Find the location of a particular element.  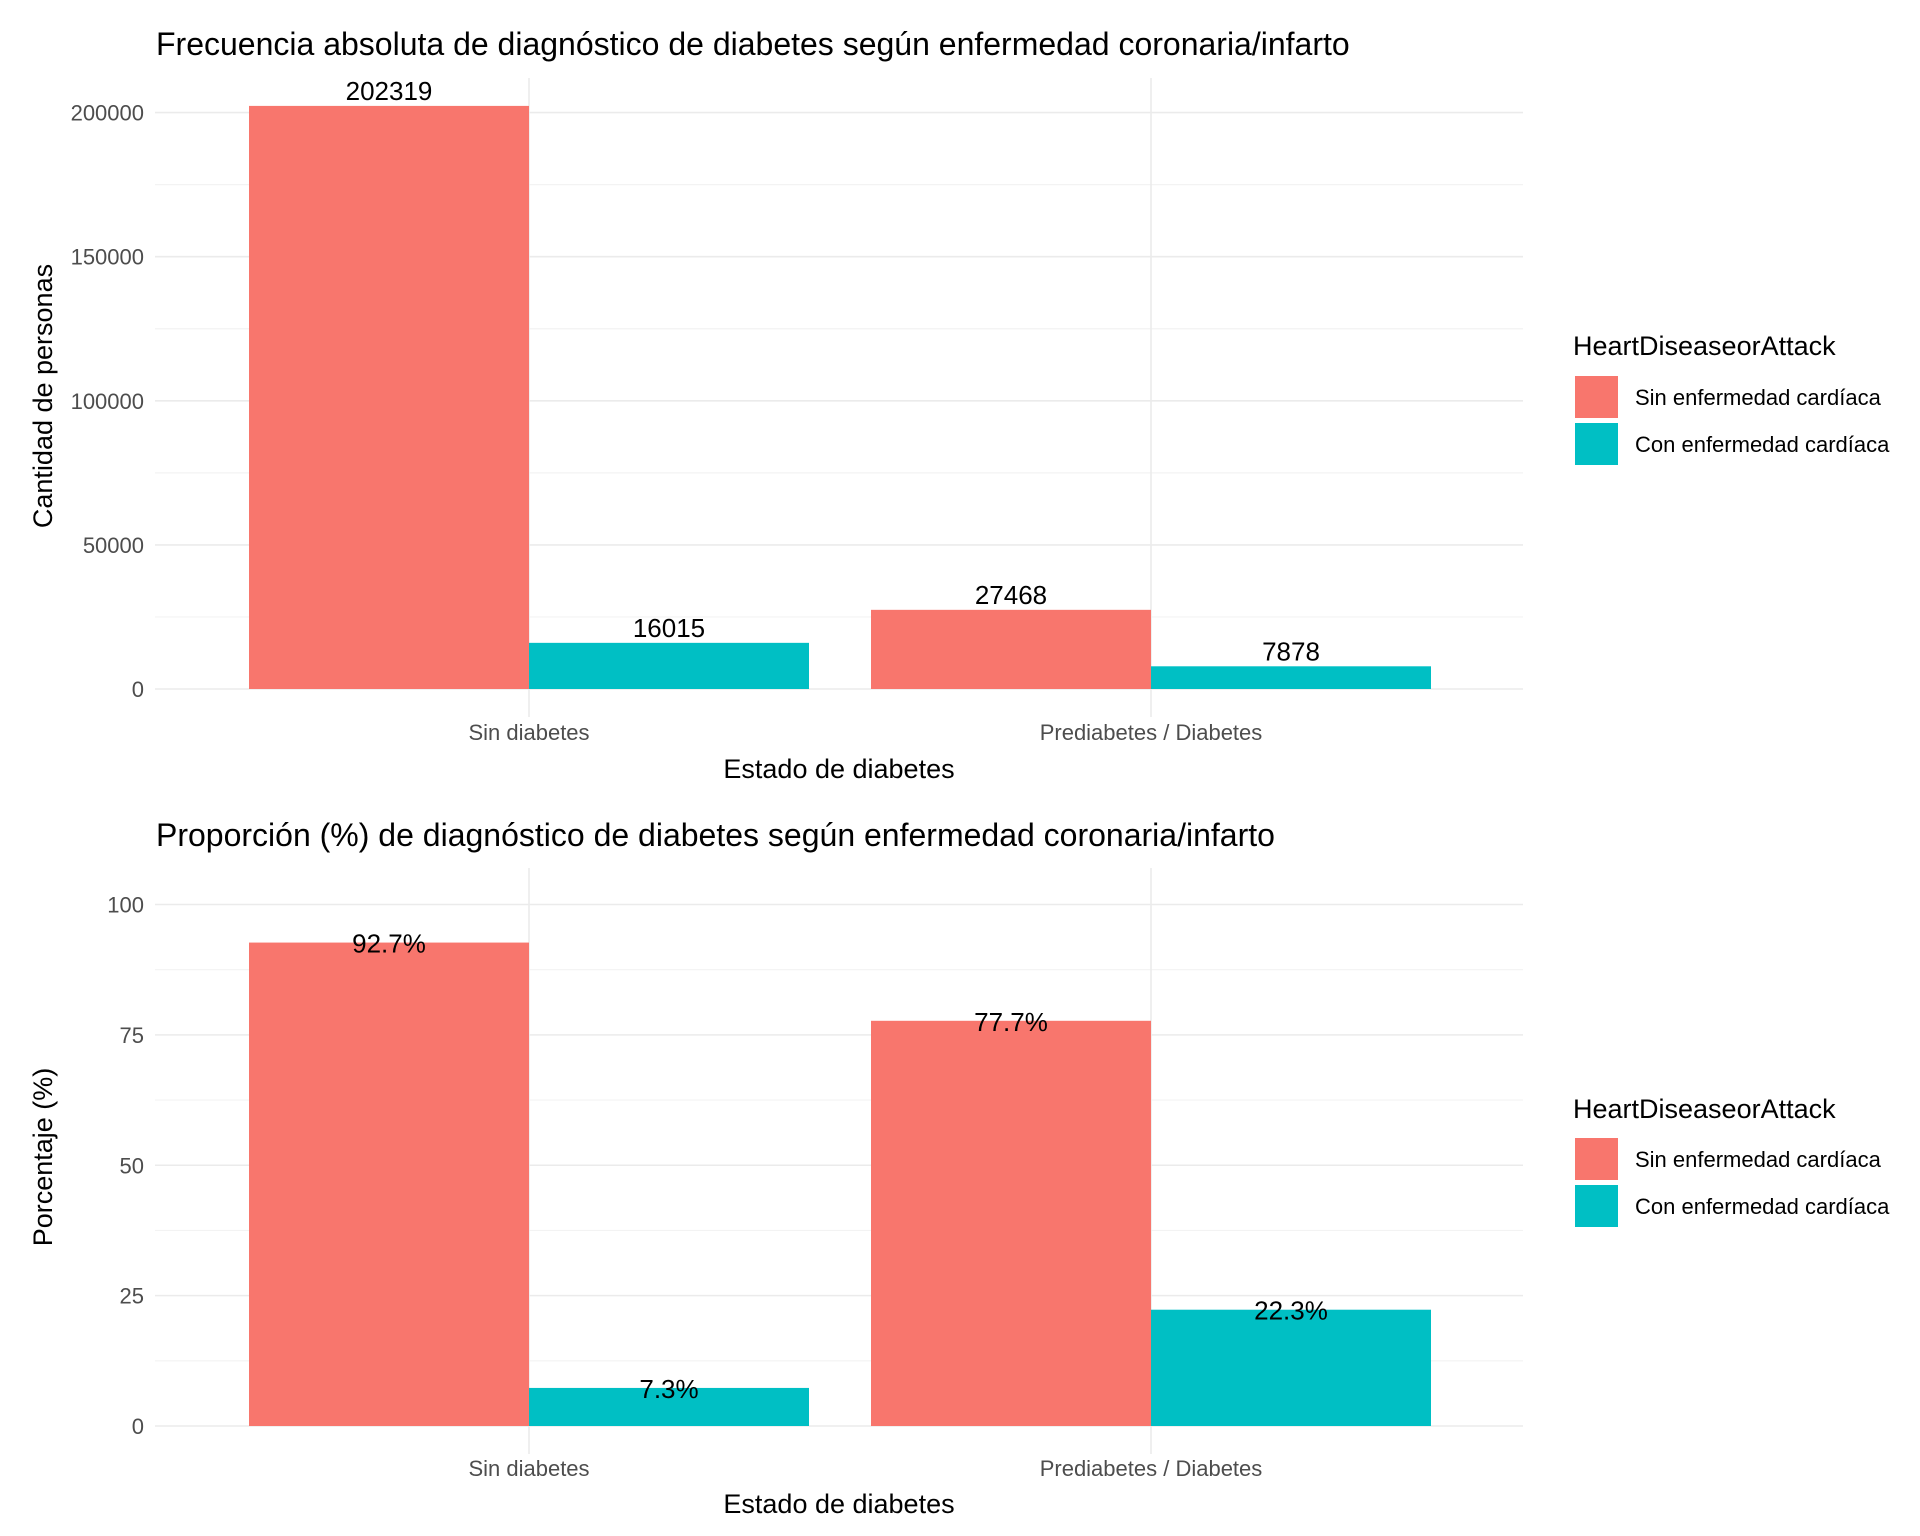

y-tick-label: 50 is located at coordinates (132, 1165).